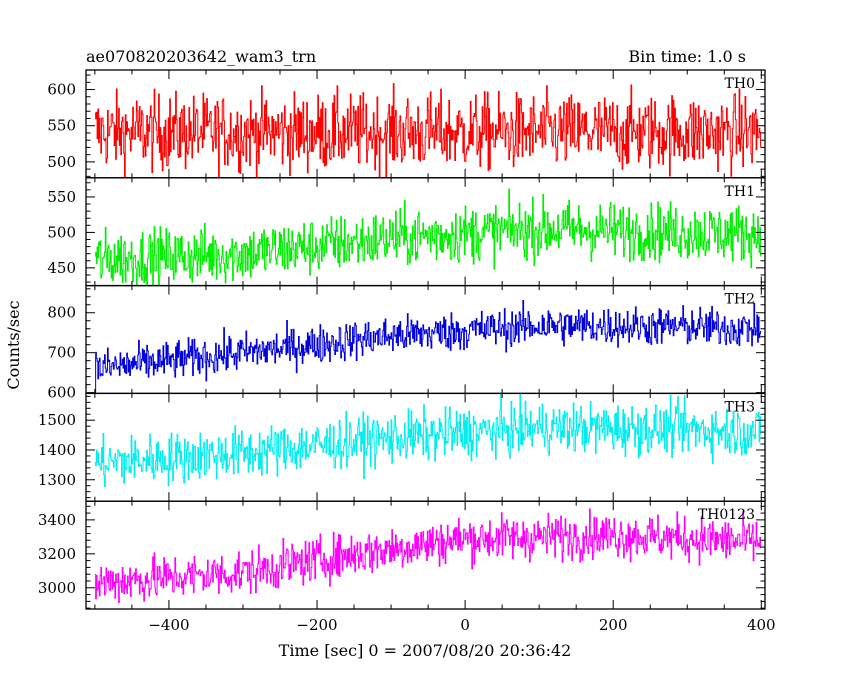 Image resolution: width=850 pixels, height=680 pixels. I want to click on y-tick-label: 1300, so click(57, 480).